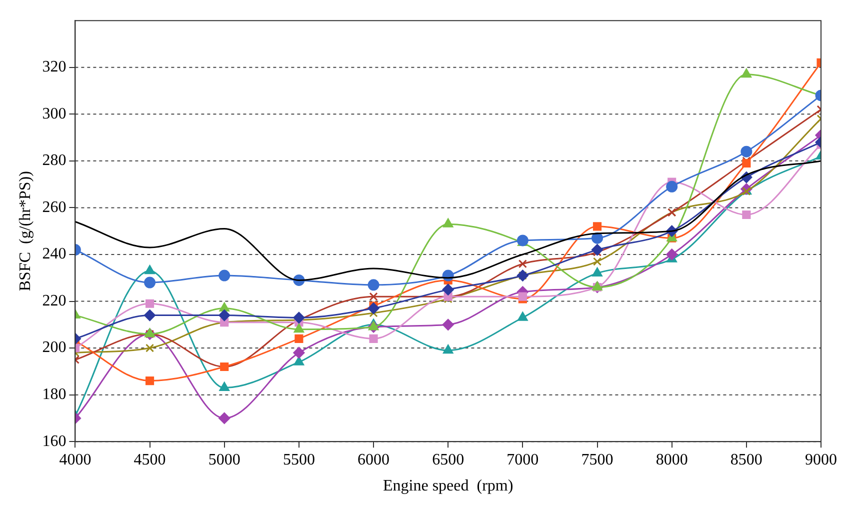  Describe the element at coordinates (54, 207) in the screenshot. I see `y-tick-label: 260` at that location.